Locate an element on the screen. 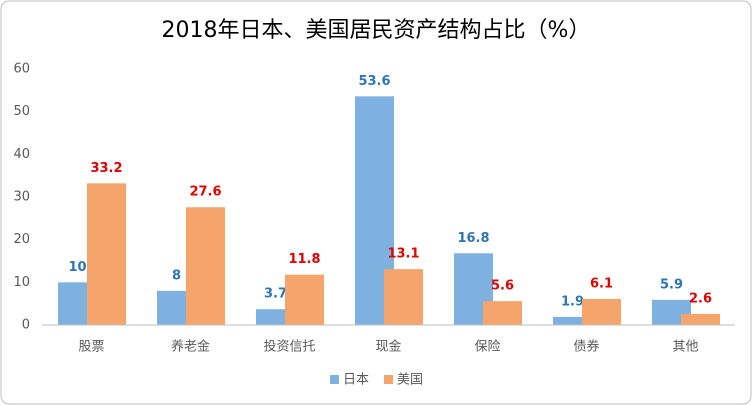 The height and width of the screenshot is (405, 752). y-tick-label: 50 is located at coordinates (21, 111).